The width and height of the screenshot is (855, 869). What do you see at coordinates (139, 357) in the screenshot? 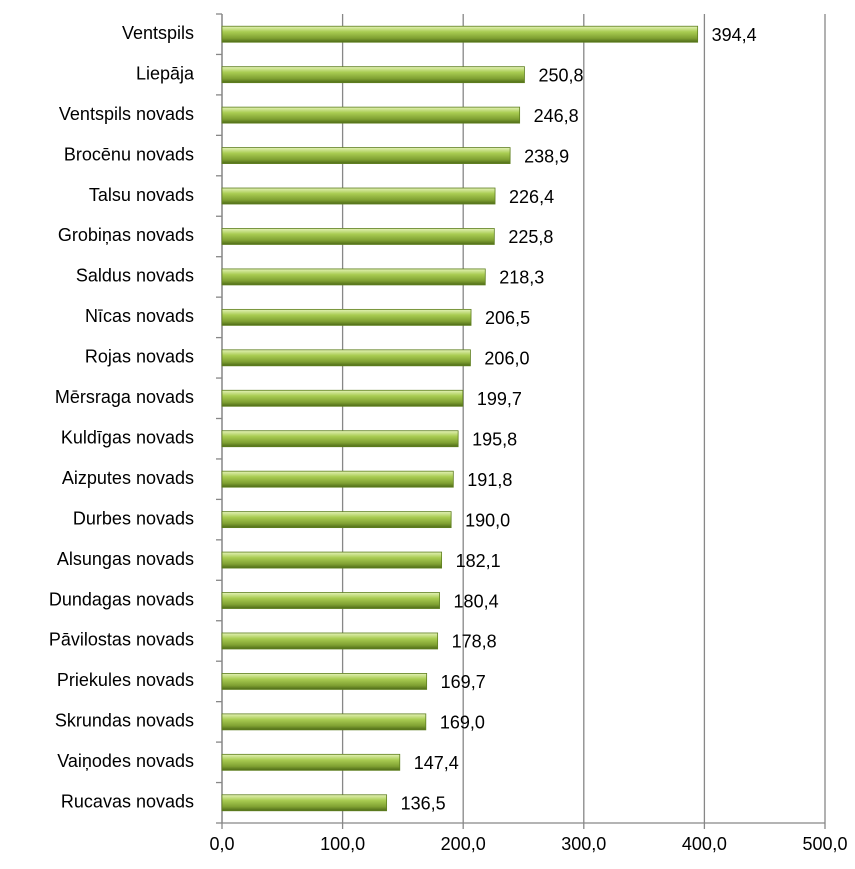
I see `y-tick-label: Rojas novads` at bounding box center [139, 357].